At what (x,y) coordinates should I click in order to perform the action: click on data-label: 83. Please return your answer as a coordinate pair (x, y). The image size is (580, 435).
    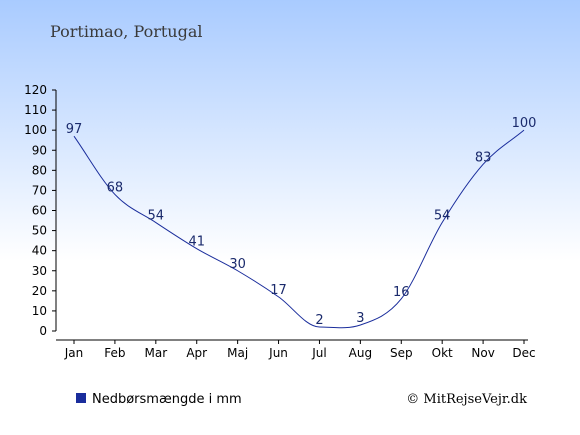
    Looking at the image, I should click on (483, 157).